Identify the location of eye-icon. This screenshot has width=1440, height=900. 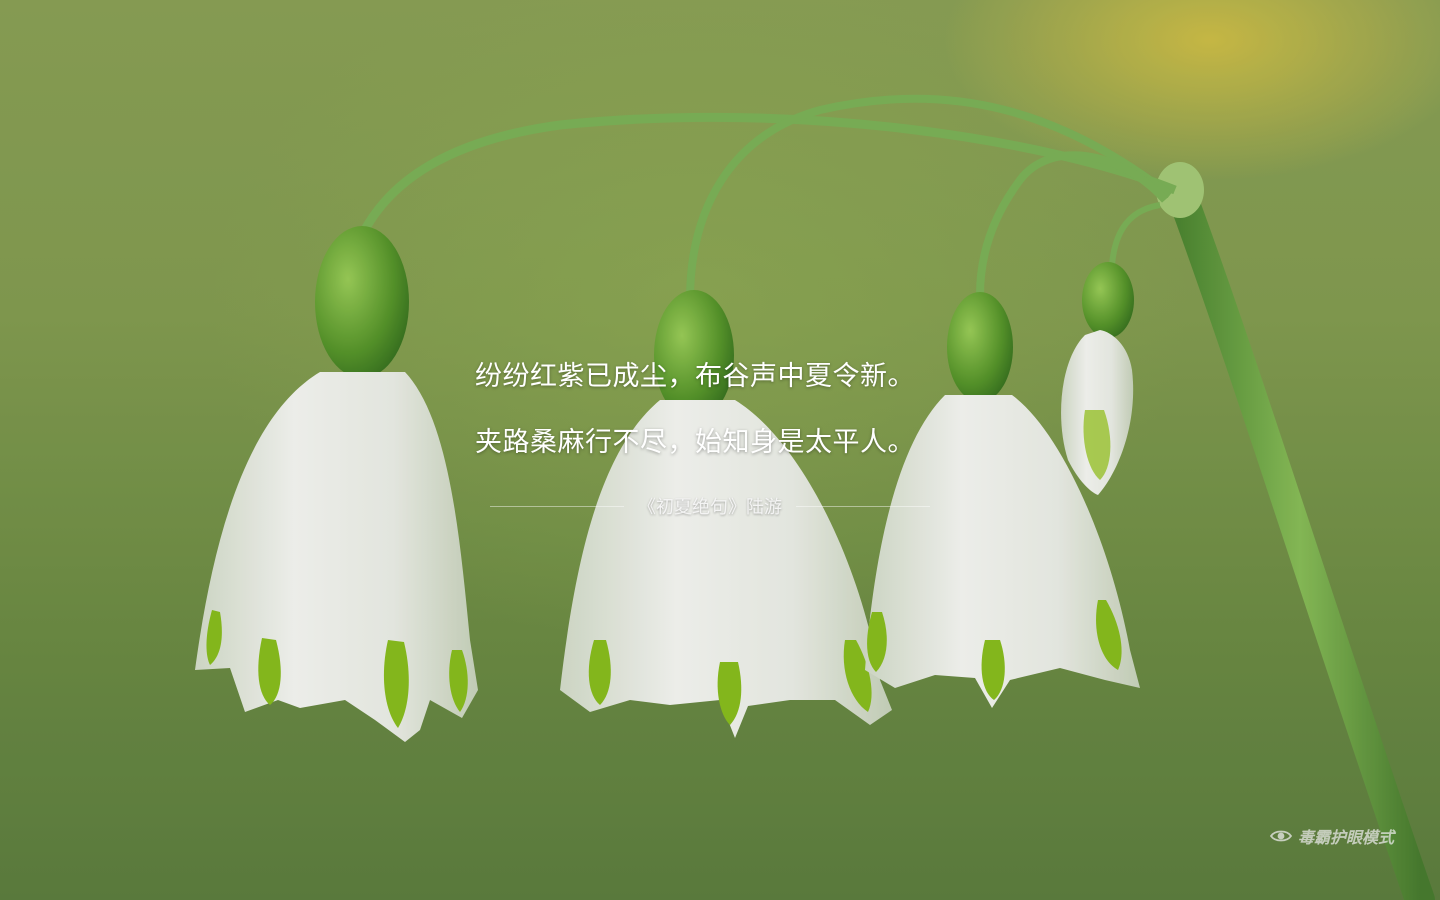
(1281, 836).